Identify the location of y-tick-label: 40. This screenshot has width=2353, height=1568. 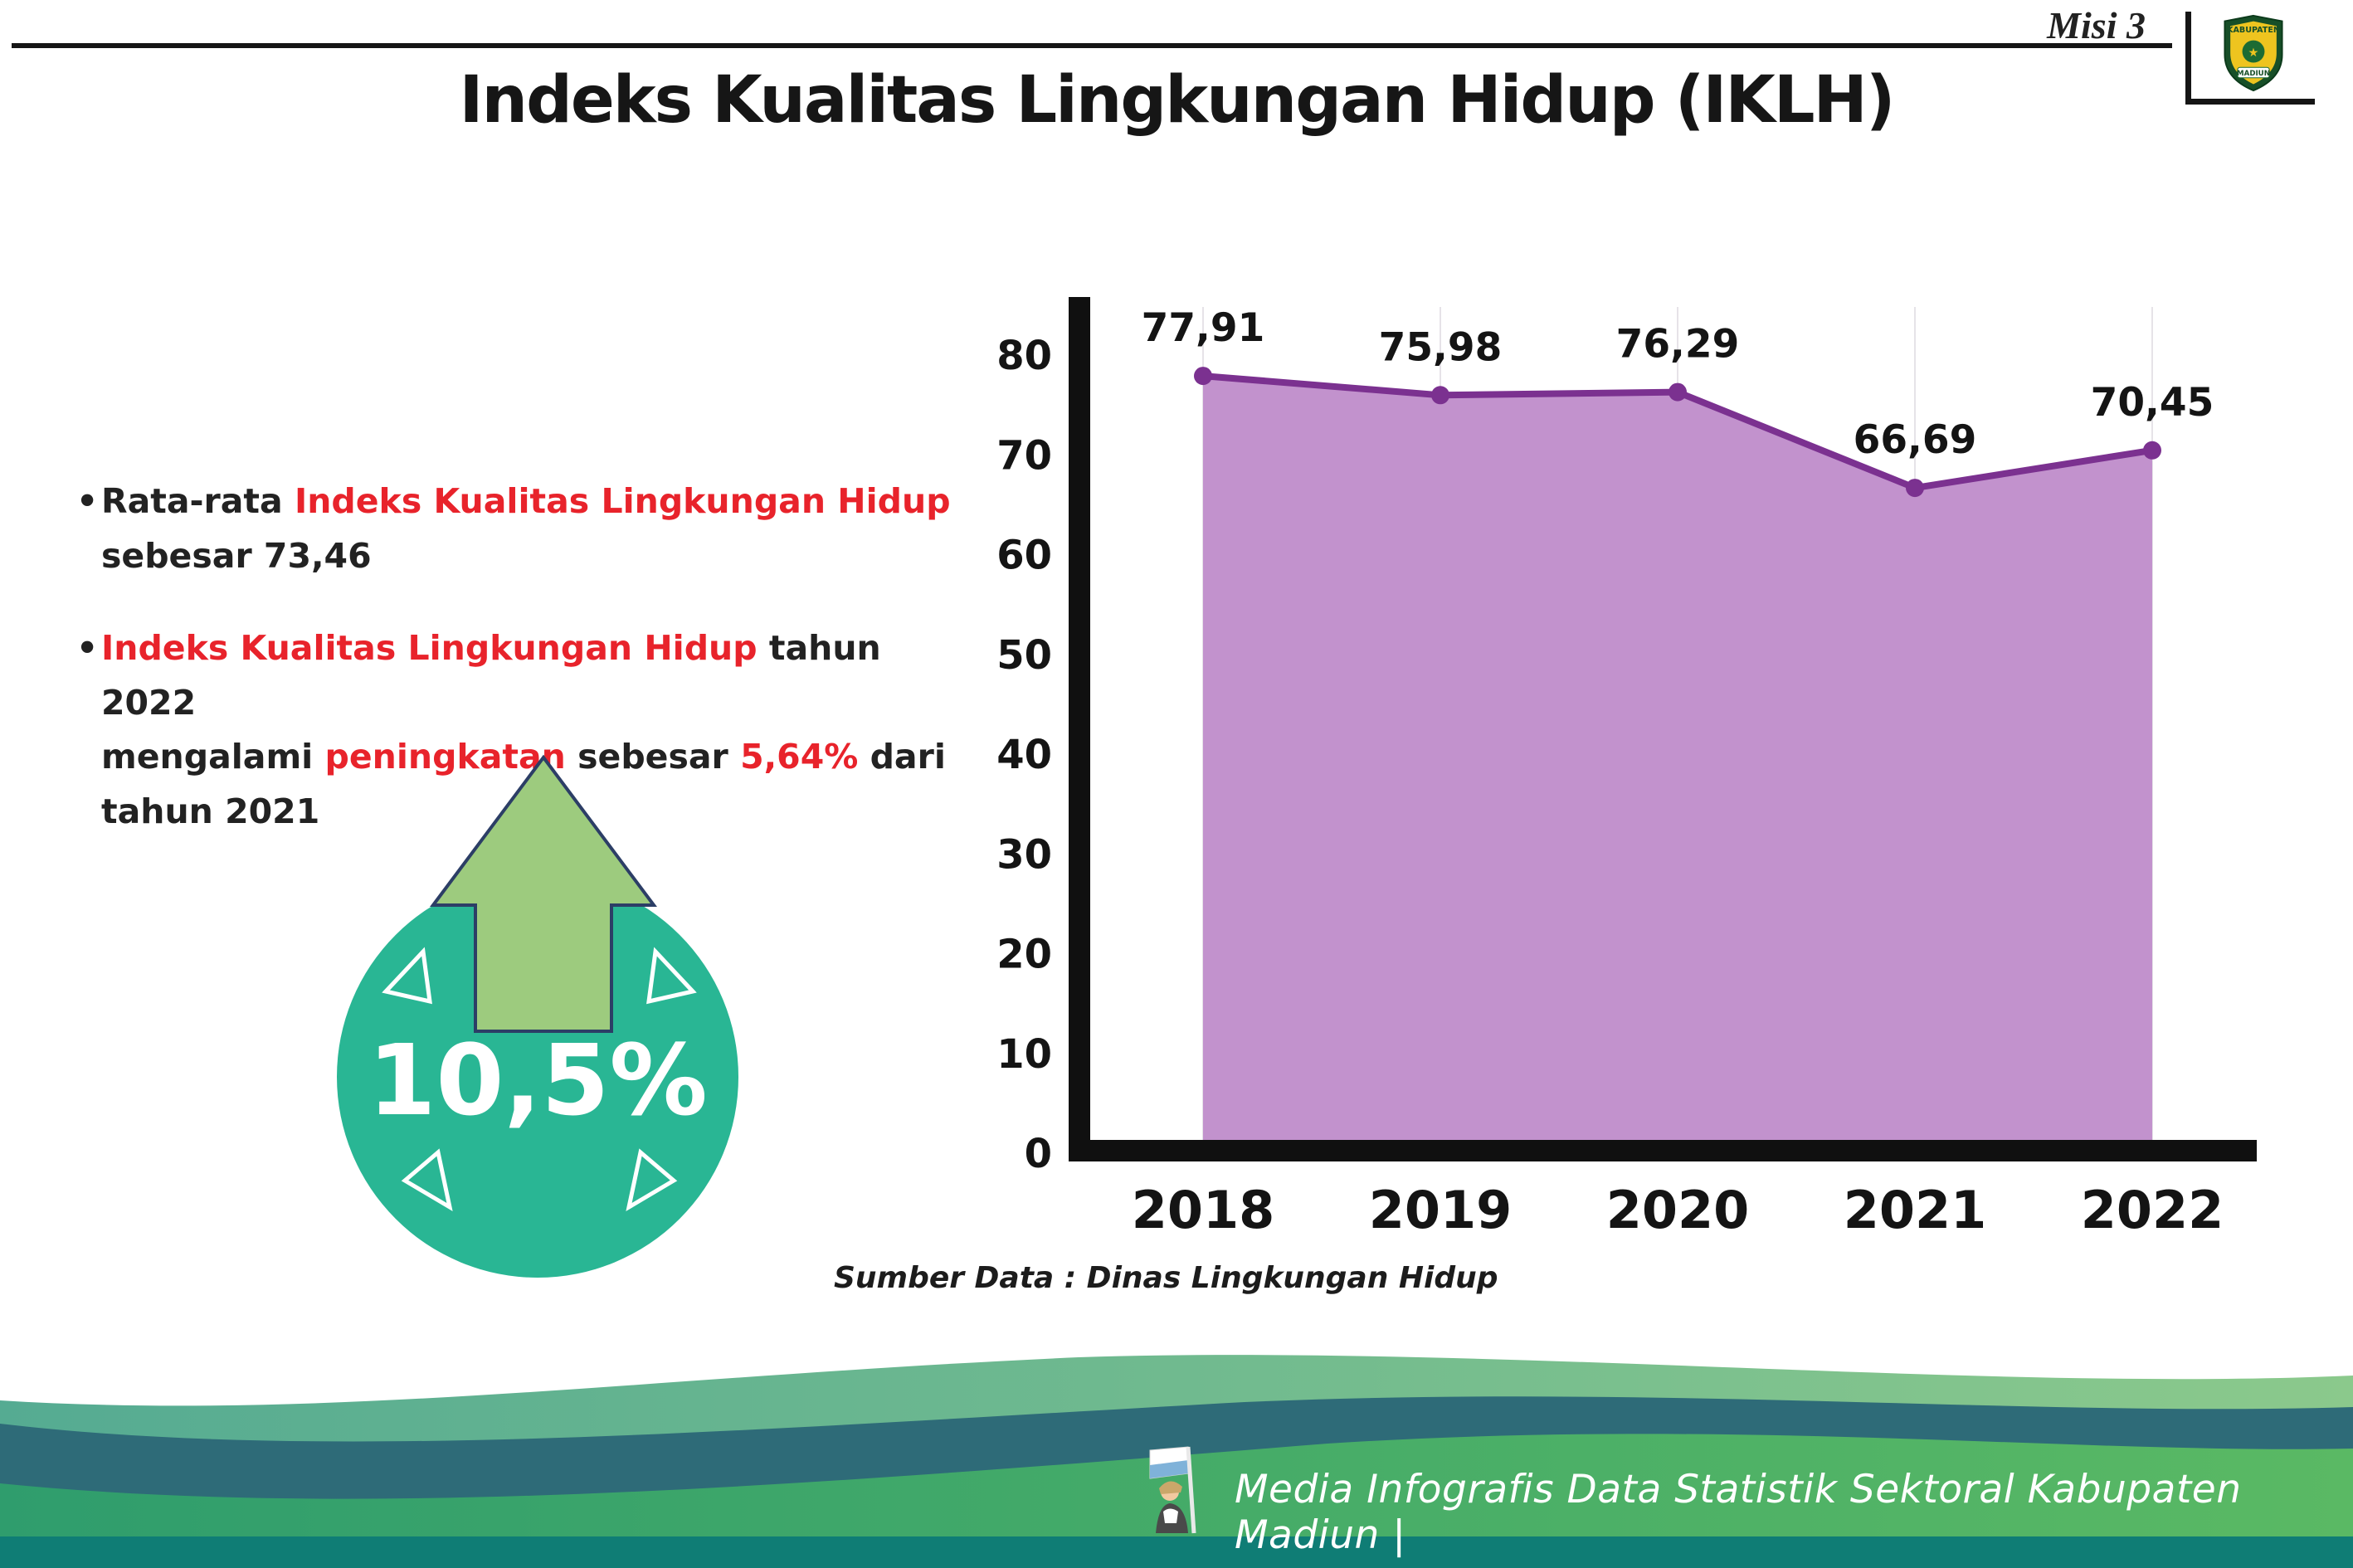
(1024, 755).